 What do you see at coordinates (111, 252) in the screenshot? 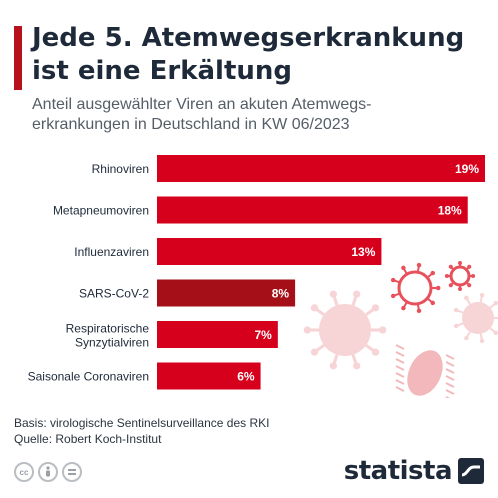
I see `category-label-3: Influenzaviren` at bounding box center [111, 252].